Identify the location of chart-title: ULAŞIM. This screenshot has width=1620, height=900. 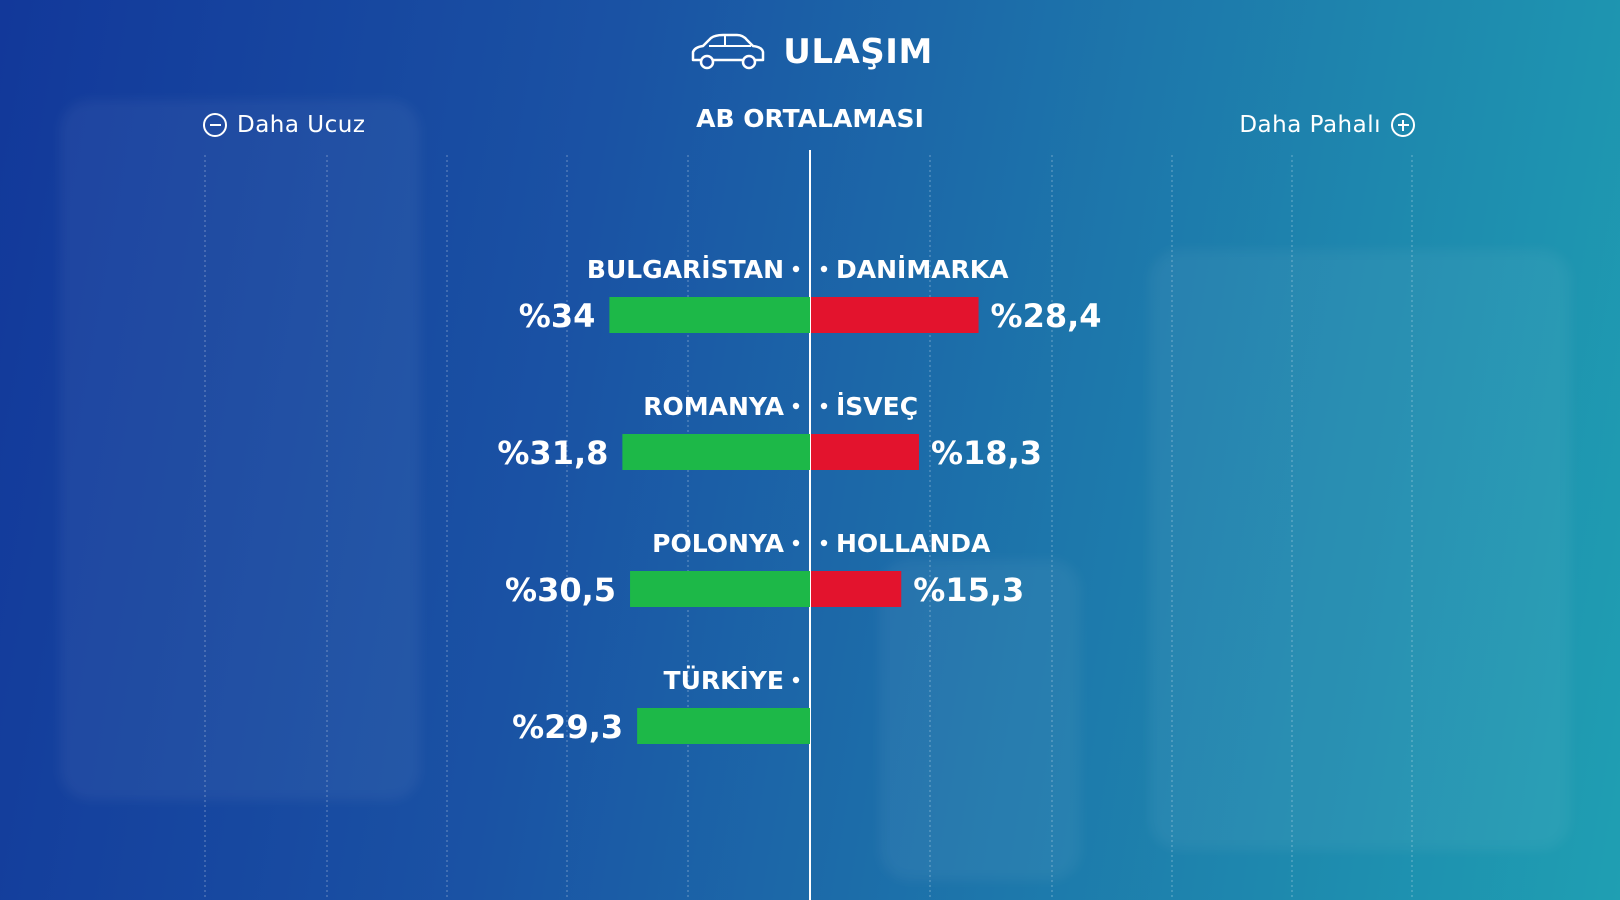
(858, 52).